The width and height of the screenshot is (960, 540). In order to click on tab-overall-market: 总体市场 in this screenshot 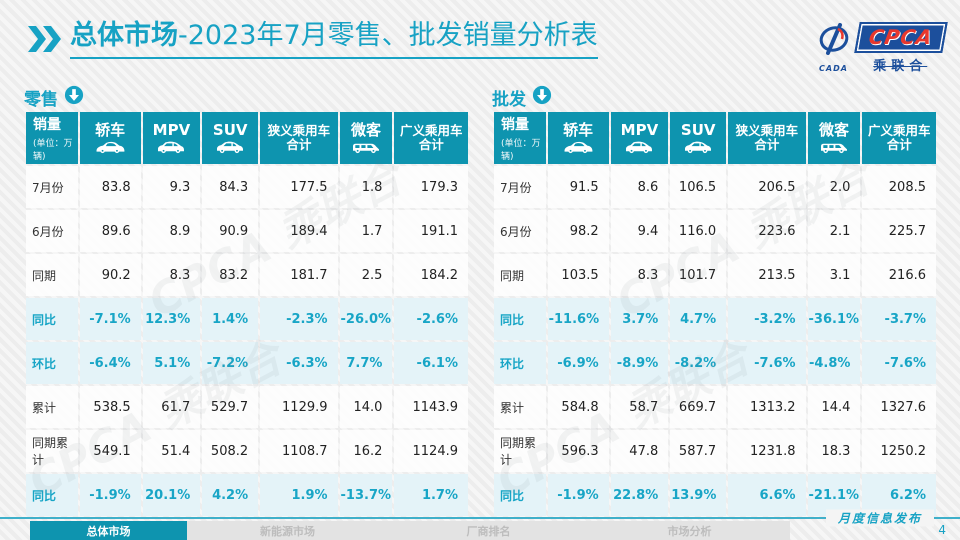, I will do `click(108, 530)`.